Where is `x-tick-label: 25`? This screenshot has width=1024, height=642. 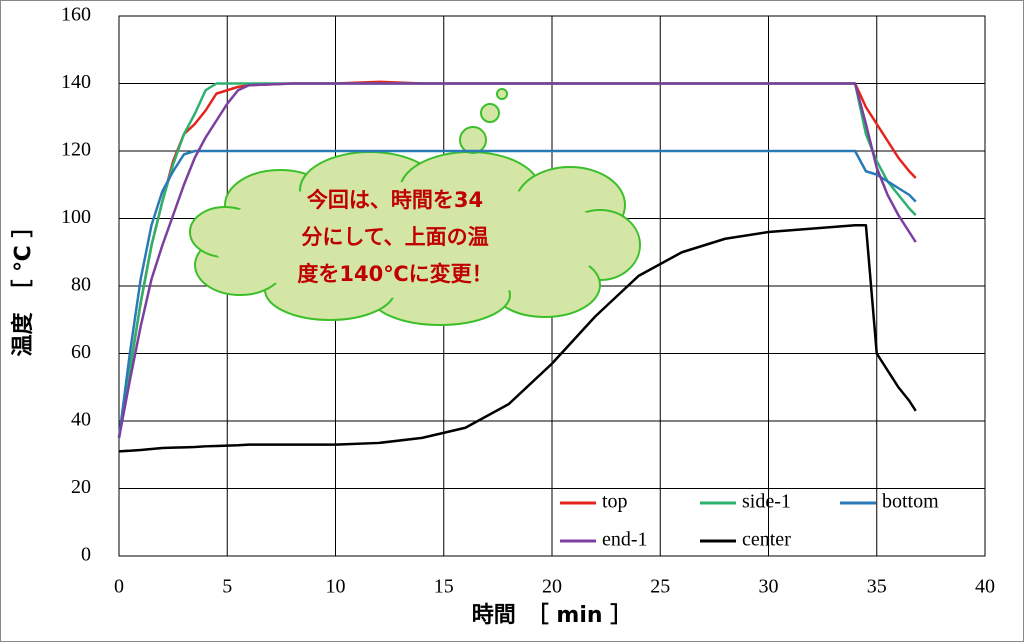 x-tick-label: 25 is located at coordinates (660, 587).